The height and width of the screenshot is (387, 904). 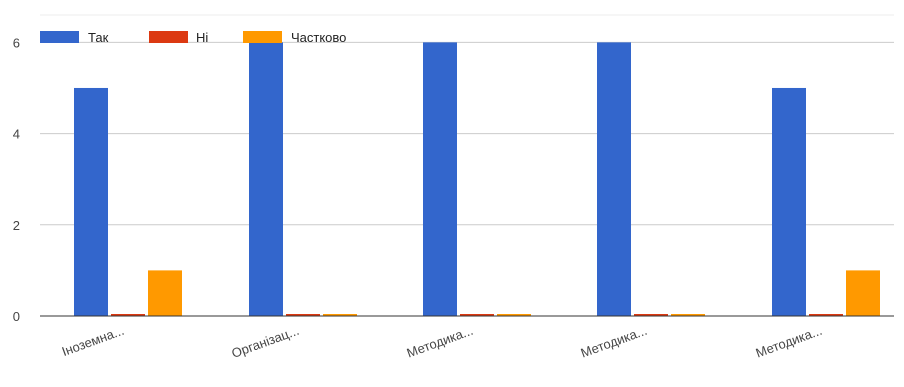 I want to click on y-tick-label: 2, so click(x=16, y=225).